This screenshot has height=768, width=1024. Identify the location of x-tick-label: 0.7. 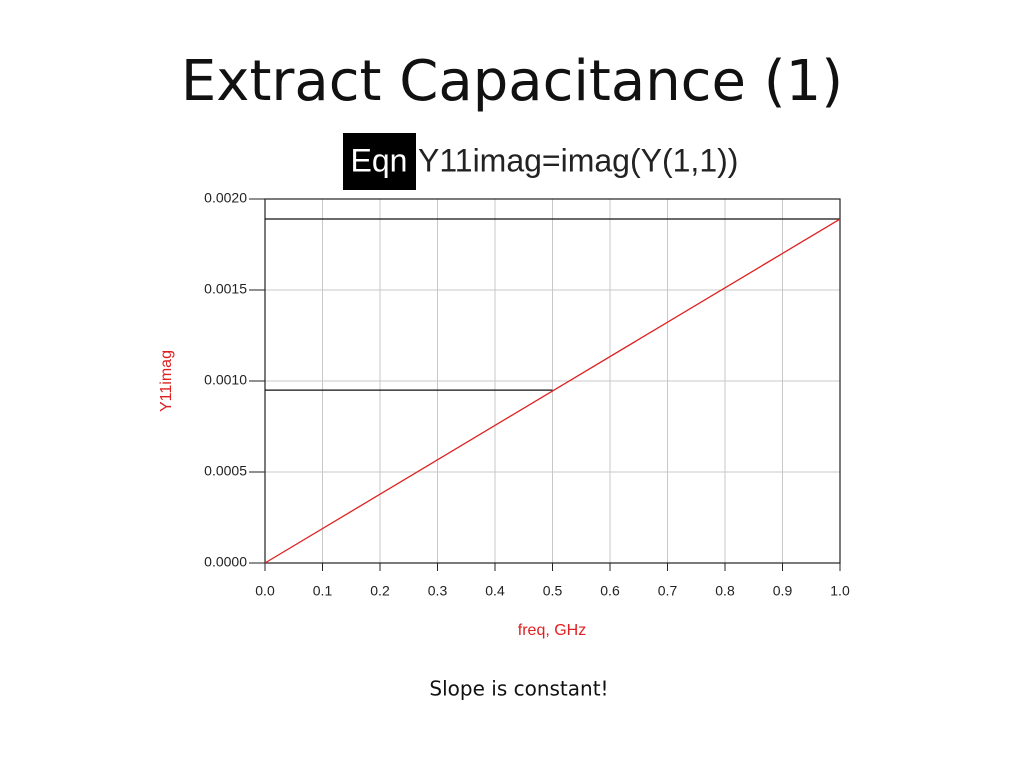
(668, 591).